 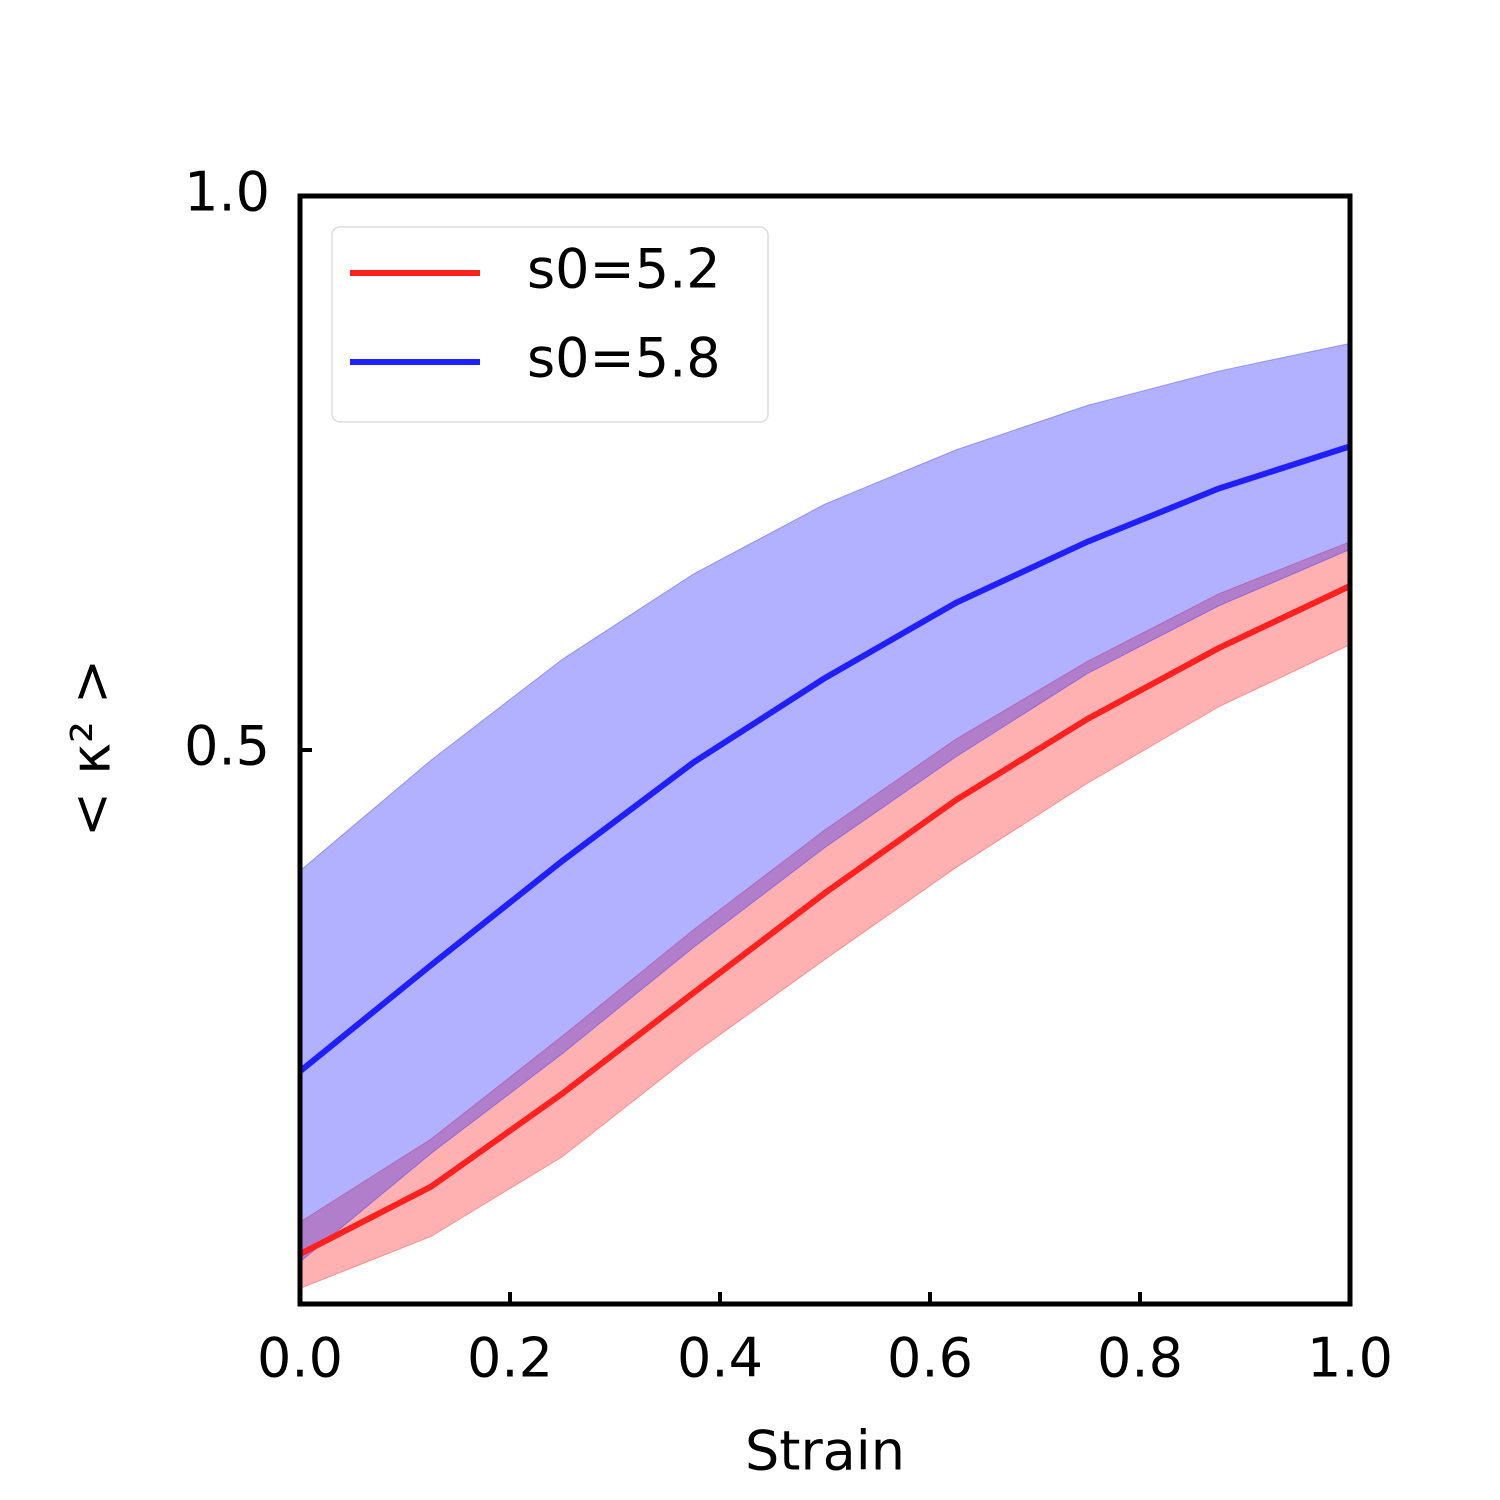 I want to click on x-tick-label: 0.2, so click(x=510, y=1358).